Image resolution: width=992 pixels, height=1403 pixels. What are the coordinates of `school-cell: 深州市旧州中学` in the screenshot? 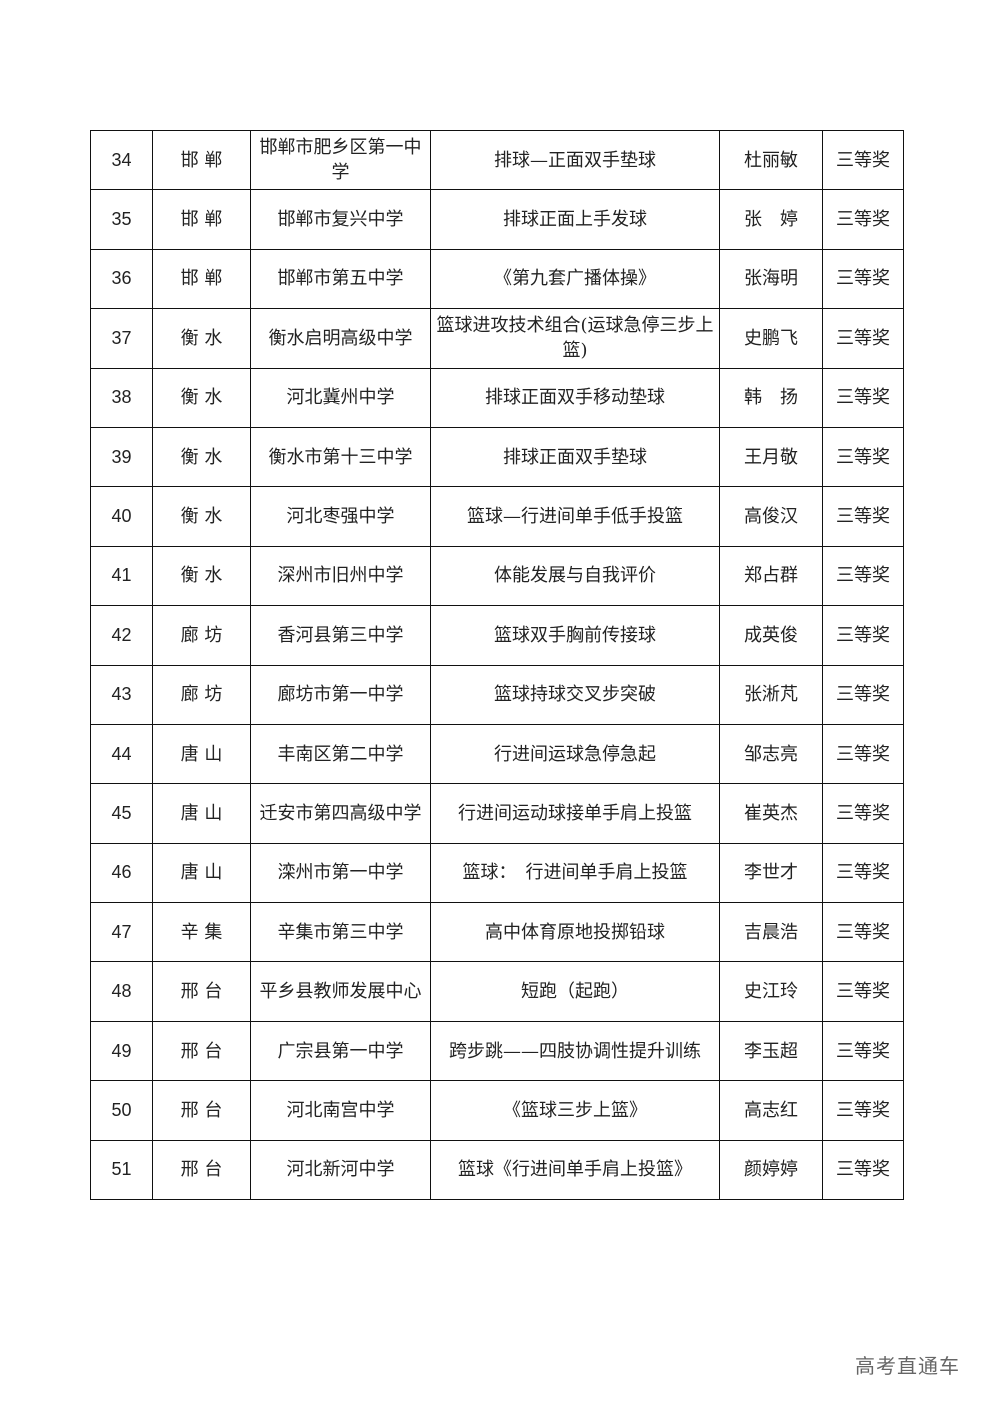 It's located at (340, 576).